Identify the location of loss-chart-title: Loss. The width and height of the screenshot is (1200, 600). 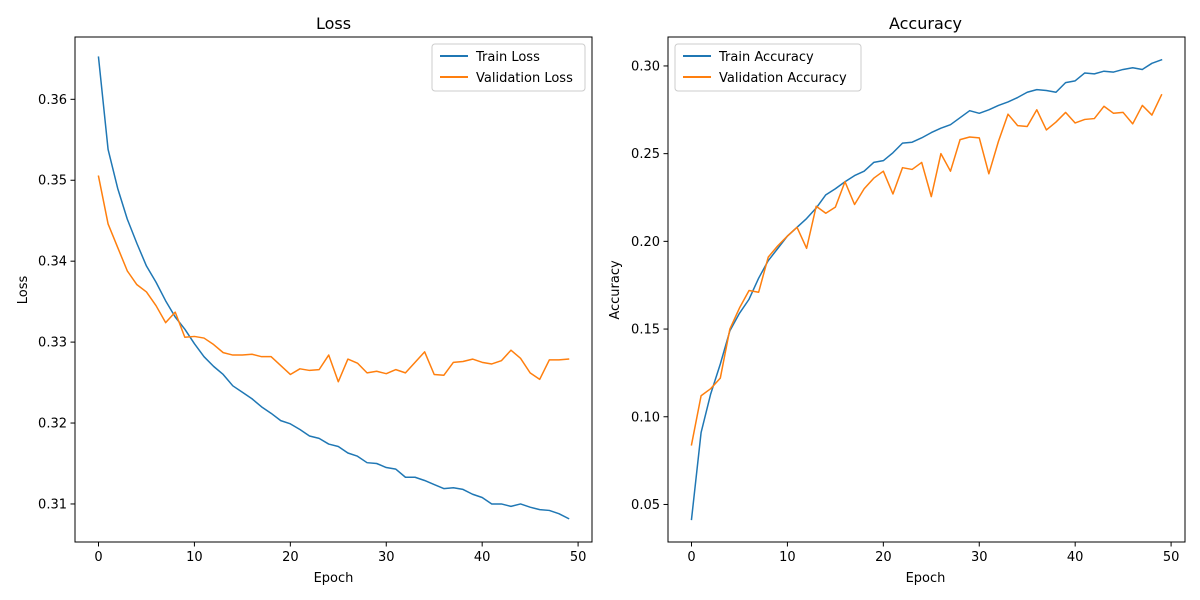
(333, 23).